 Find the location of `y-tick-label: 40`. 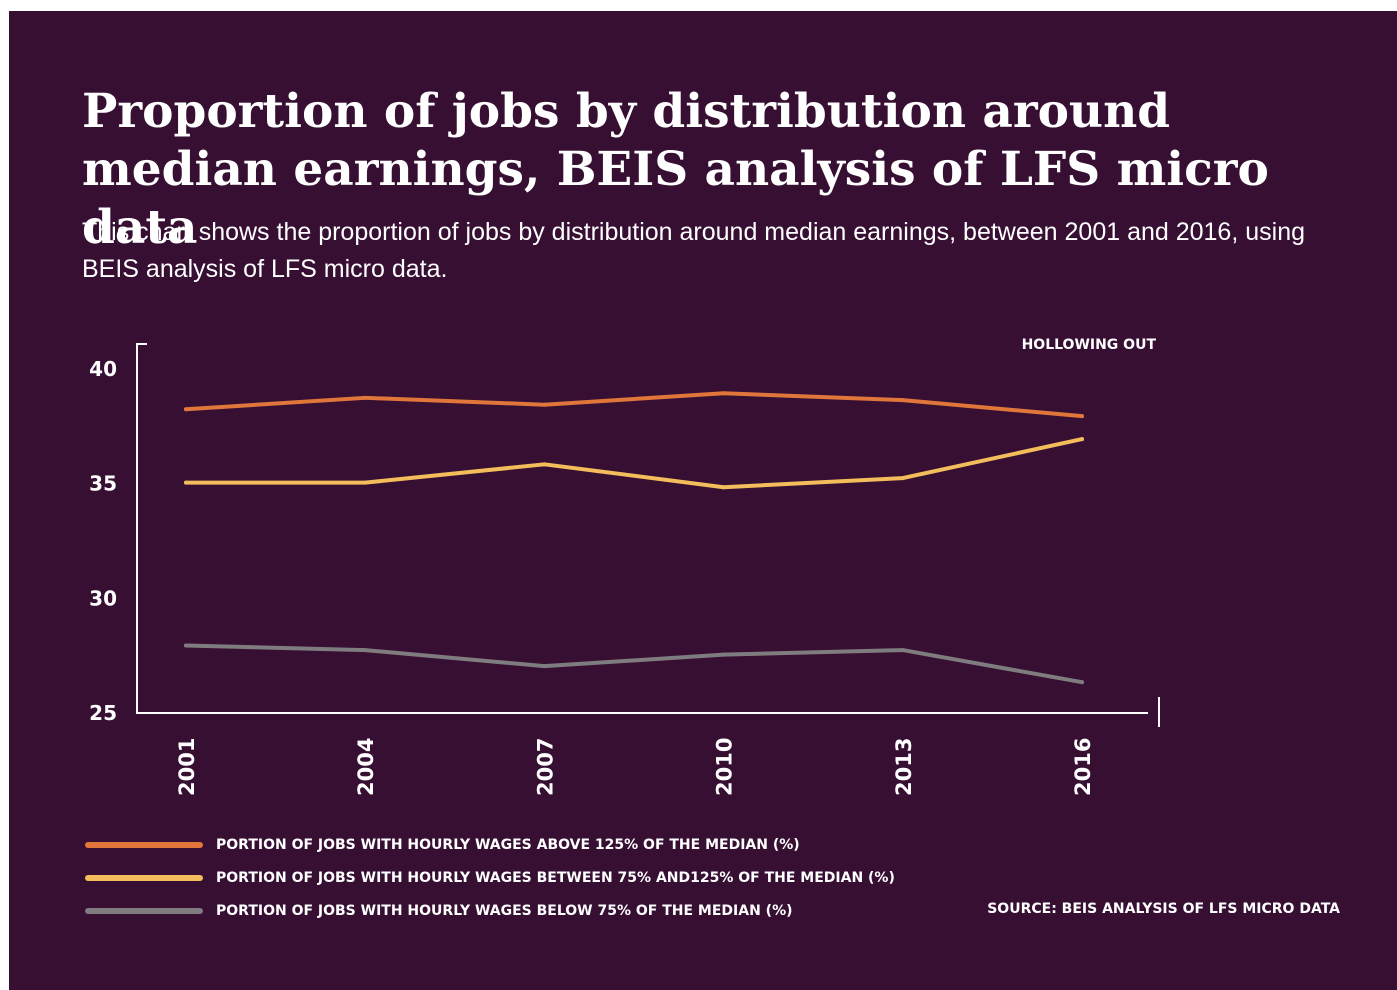

y-tick-label: 40 is located at coordinates (103, 369).